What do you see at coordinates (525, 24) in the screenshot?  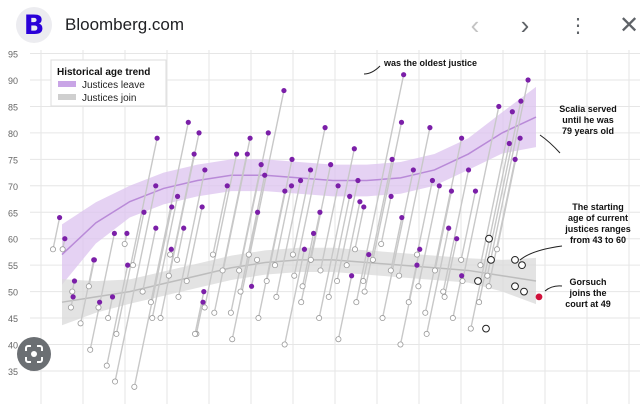 I see `chevron-right-icon: ›` at bounding box center [525, 24].